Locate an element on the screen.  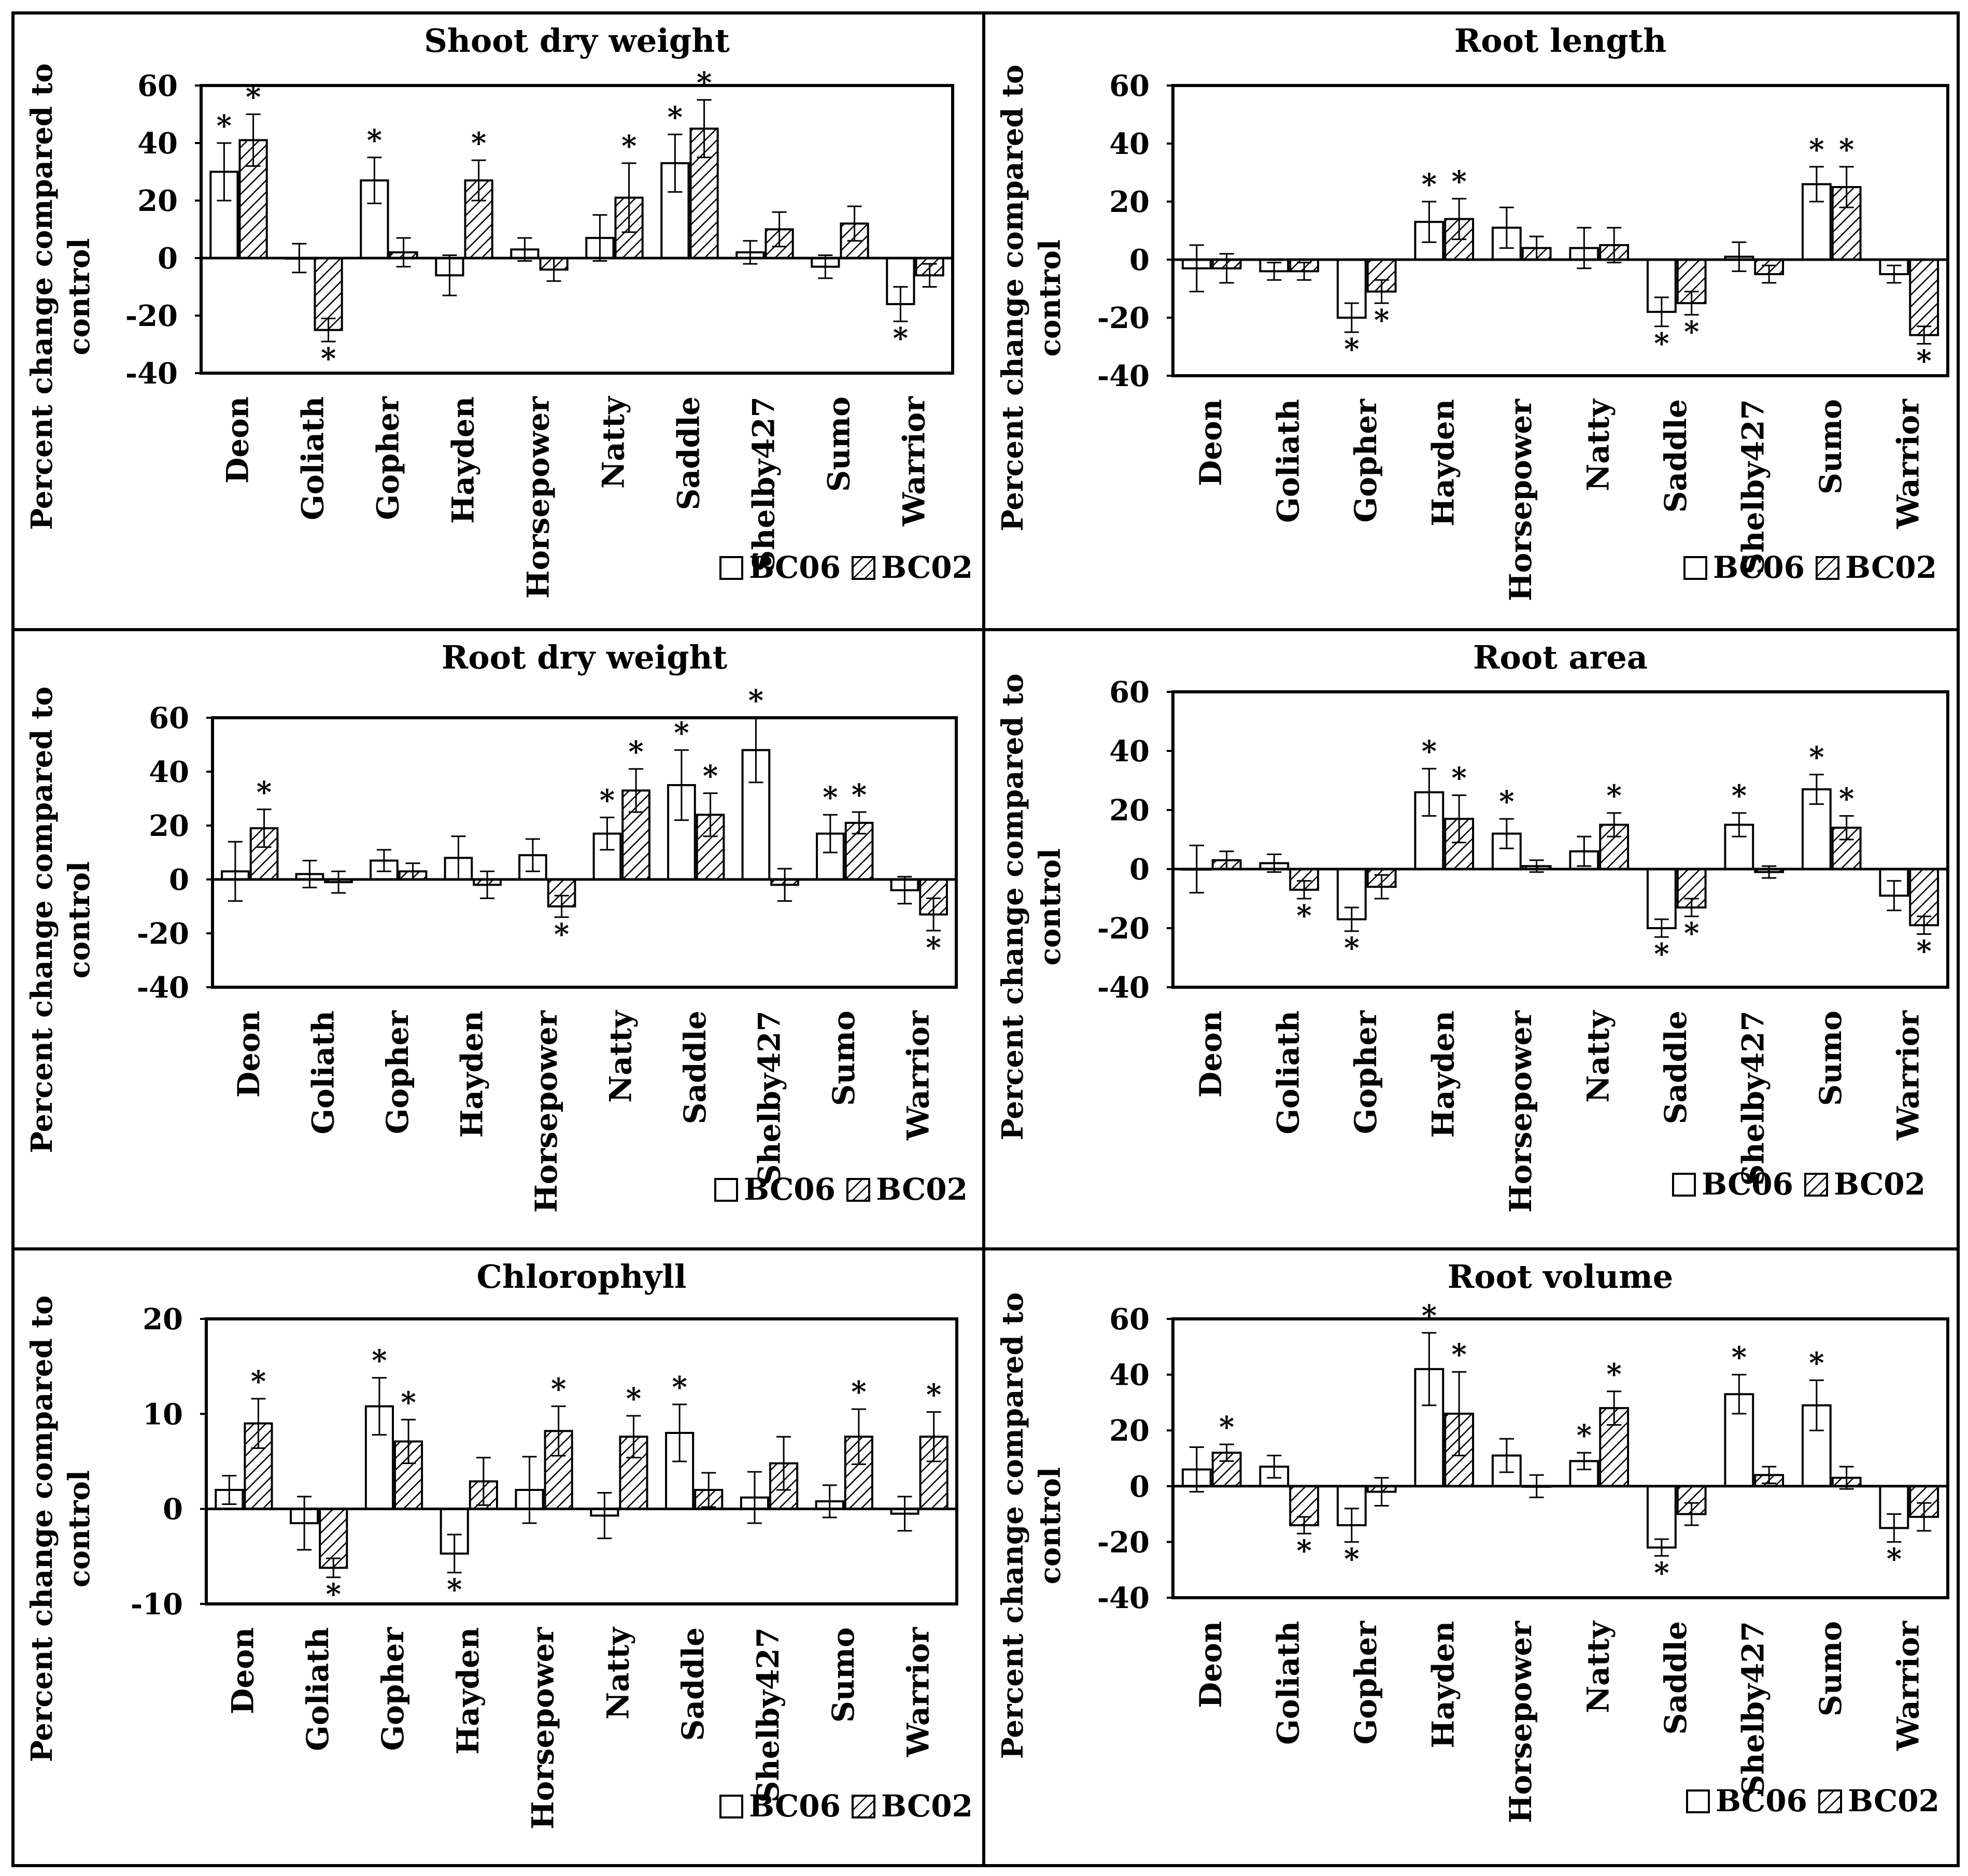
y-tick-label: -20 is located at coordinates (1124, 1542).